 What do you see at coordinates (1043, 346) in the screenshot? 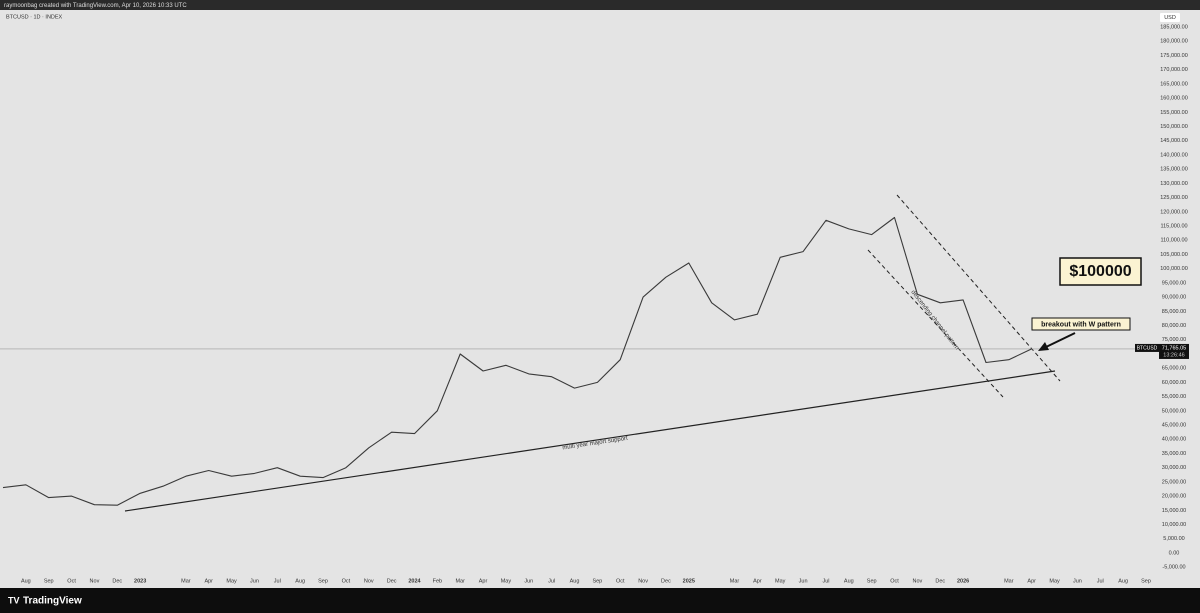
I see `arrow-head` at bounding box center [1043, 346].